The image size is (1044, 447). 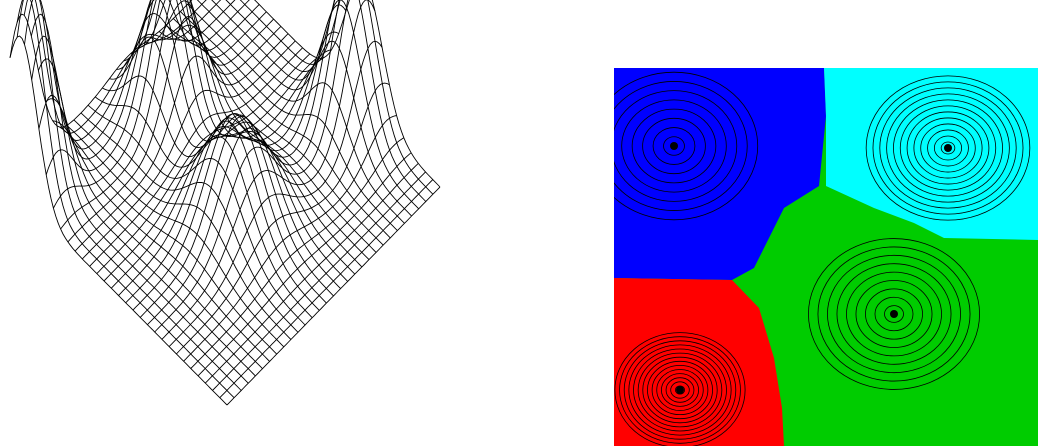 I want to click on center-marker-top-left, so click(x=674, y=146).